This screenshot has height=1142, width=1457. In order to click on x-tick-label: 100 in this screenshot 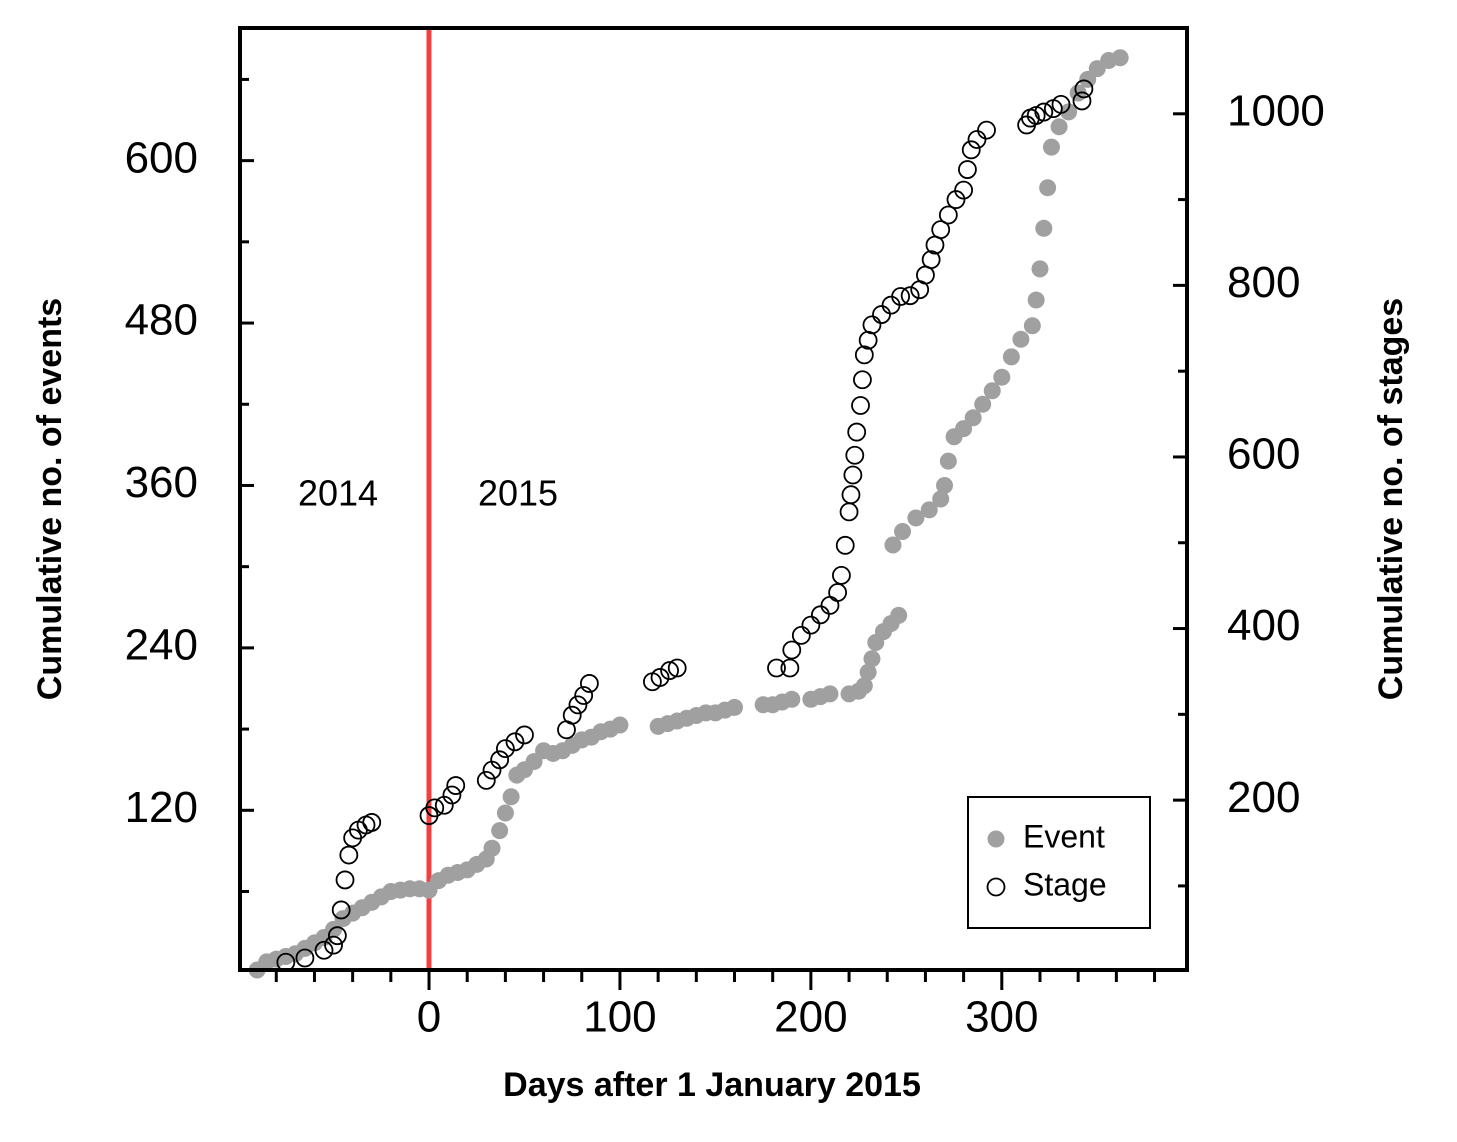, I will do `click(619, 1017)`.